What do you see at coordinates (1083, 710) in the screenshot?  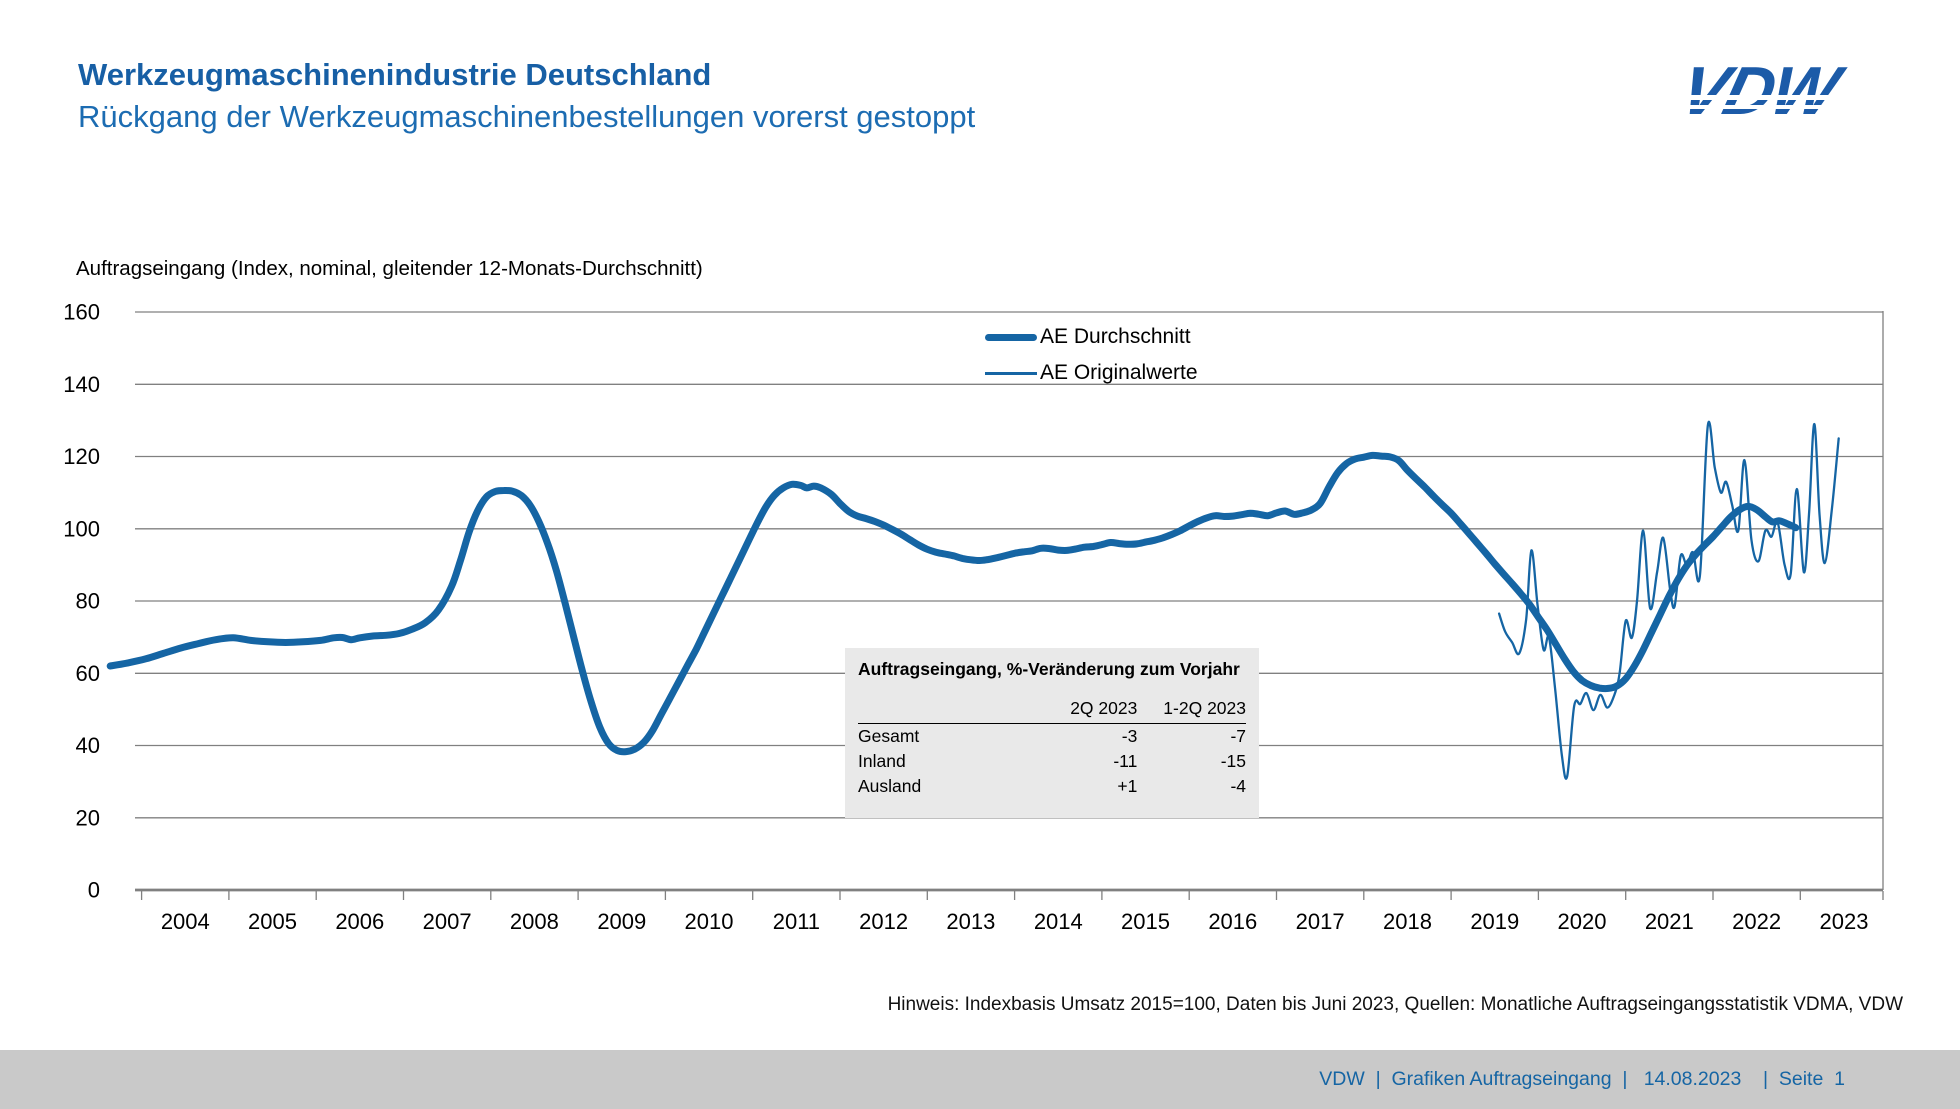 I see `table-header-2q2023: 2Q 2023` at bounding box center [1083, 710].